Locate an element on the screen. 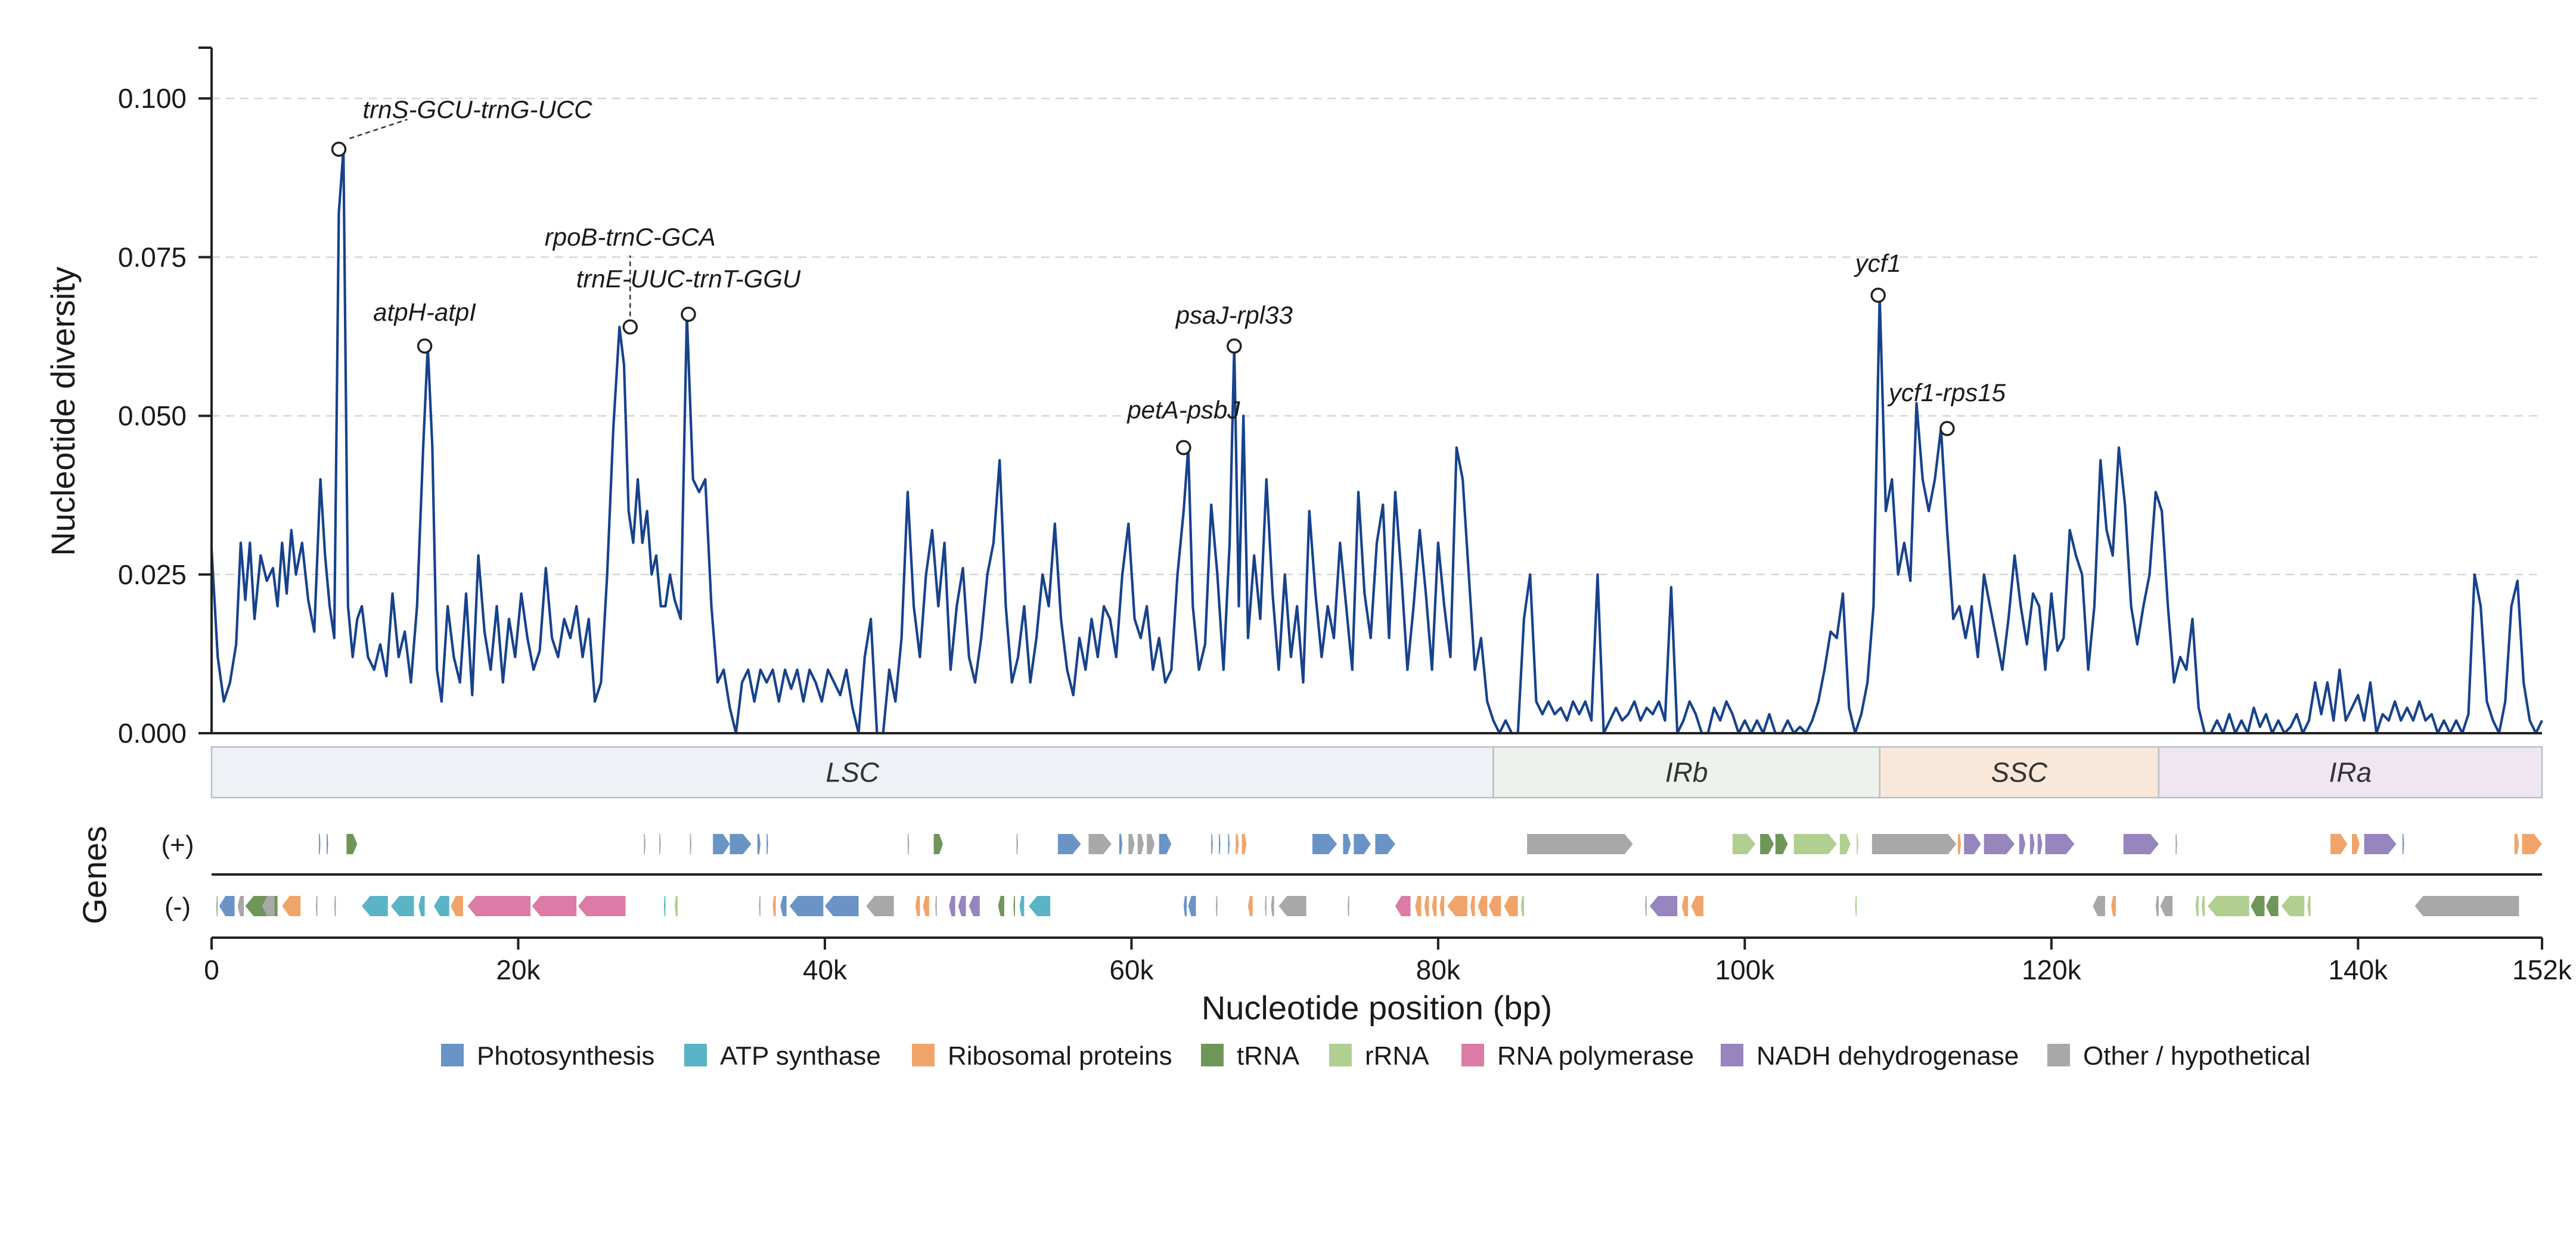  legend-label: ATP synthase is located at coordinates (801, 1056).